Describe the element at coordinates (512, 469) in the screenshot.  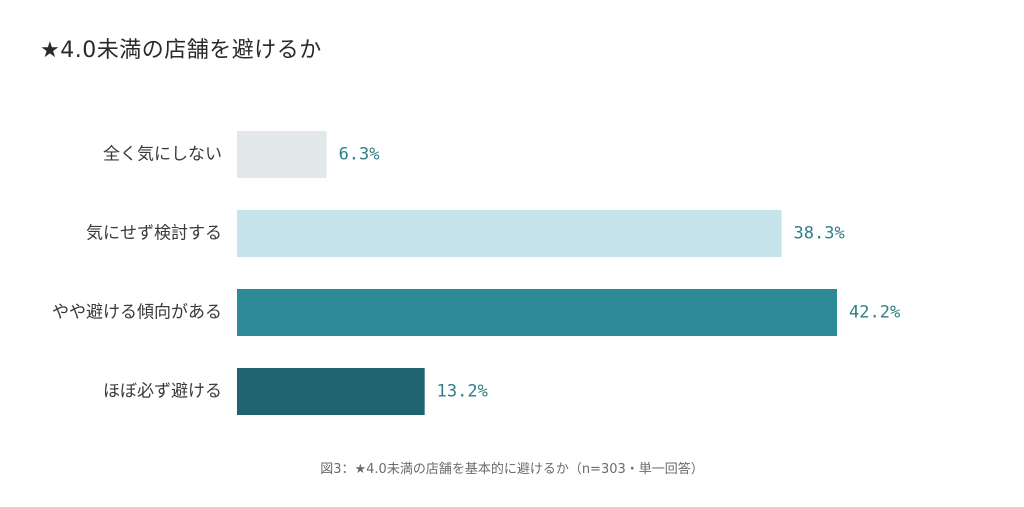
I see `figure-caption: 図3：★4.0未満の店舗を基本的に避けるか（n=303・単一回答）` at that location.